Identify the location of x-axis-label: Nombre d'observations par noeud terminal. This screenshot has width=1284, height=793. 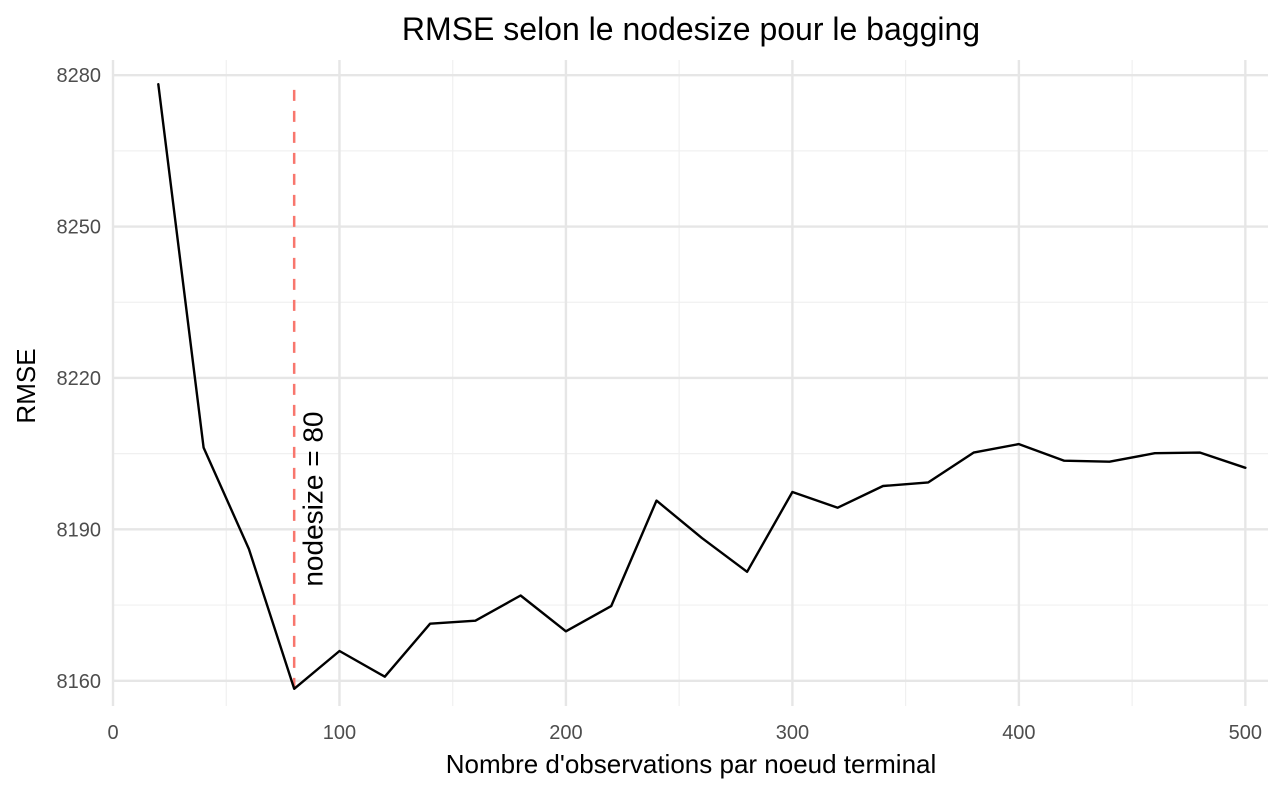
(691, 764).